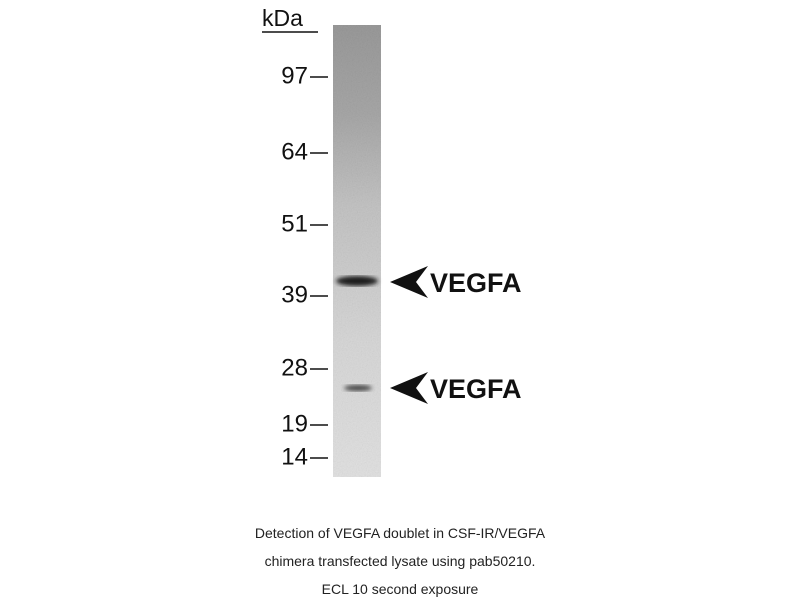 This screenshot has height=605, width=800. Describe the element at coordinates (294, 367) in the screenshot. I see `marker-label: 28` at that location.